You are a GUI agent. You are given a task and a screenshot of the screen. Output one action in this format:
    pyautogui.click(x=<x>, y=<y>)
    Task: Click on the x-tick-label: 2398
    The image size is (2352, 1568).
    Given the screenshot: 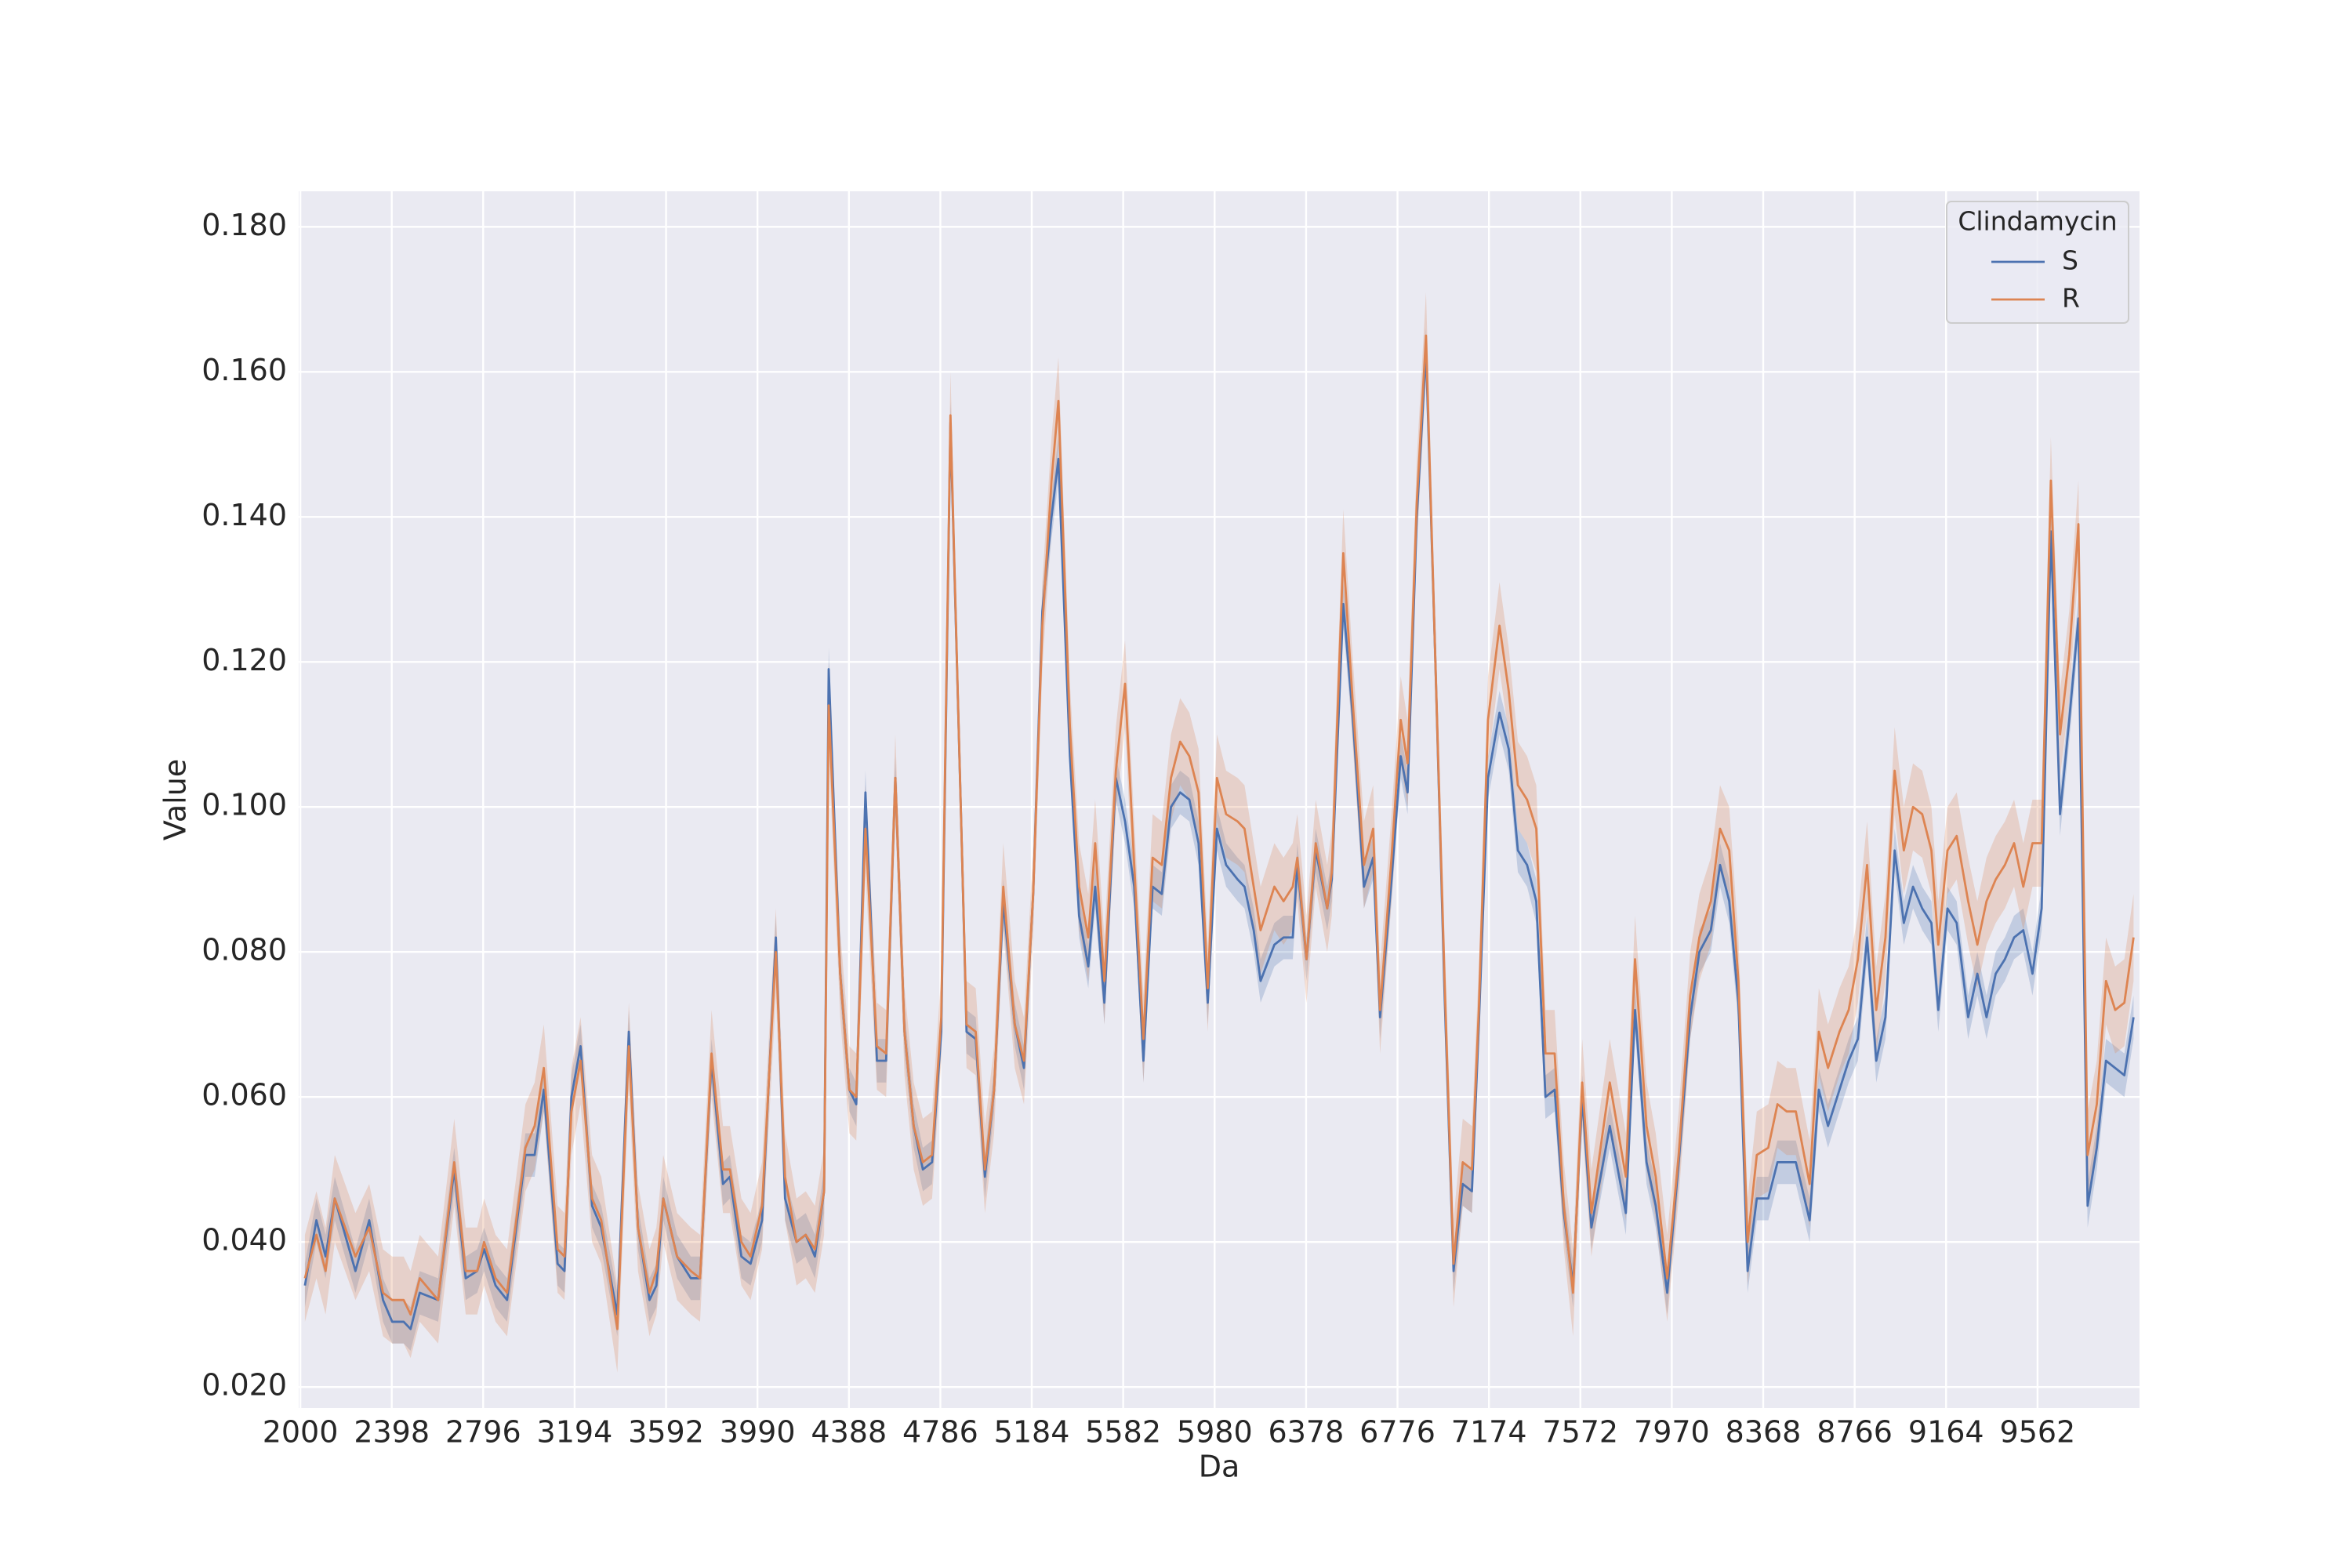 What is the action you would take?
    pyautogui.click(x=392, y=1432)
    